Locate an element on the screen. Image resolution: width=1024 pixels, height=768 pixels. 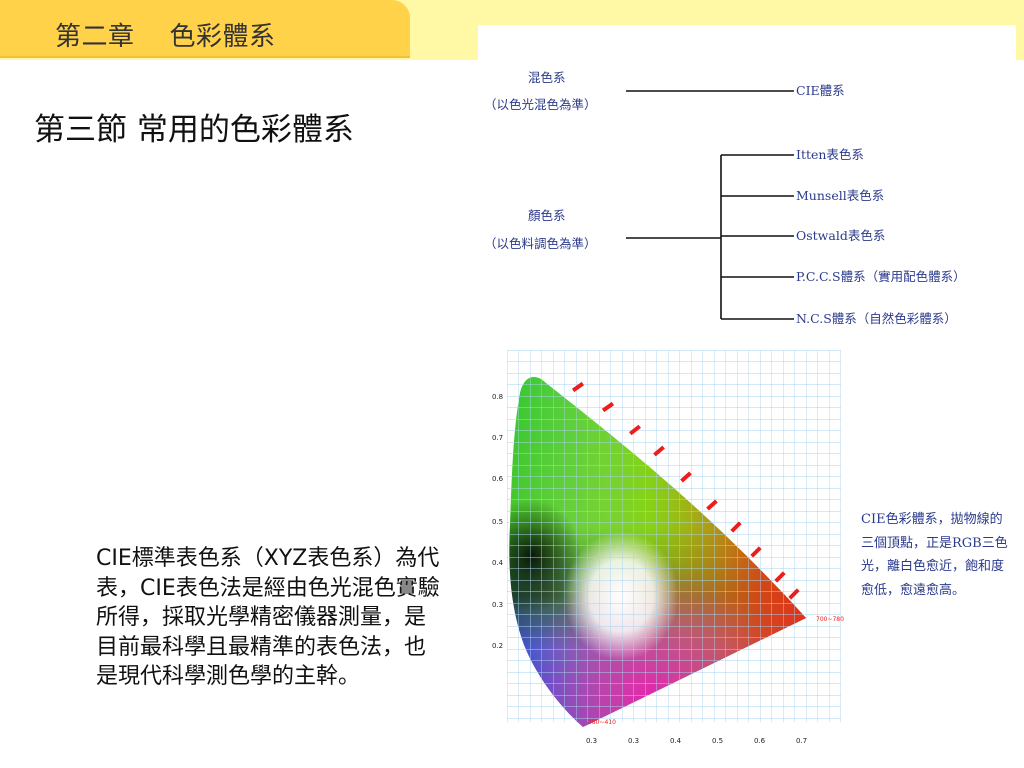
leaf-item: Munsell表色系 is located at coordinates (840, 195).